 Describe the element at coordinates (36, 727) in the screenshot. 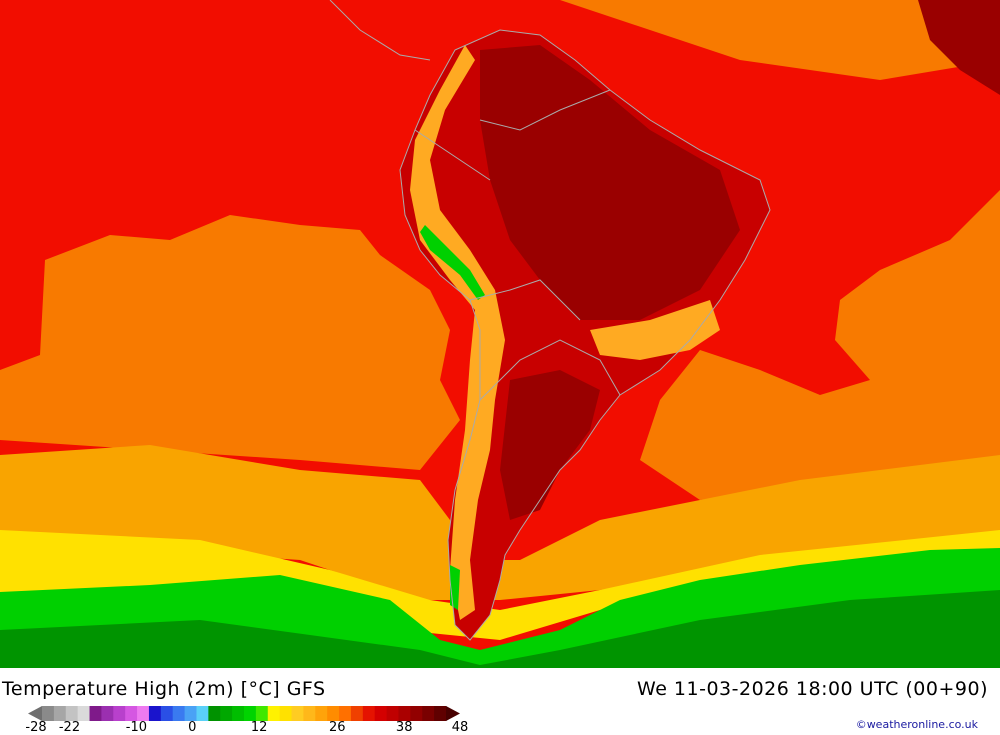

I see `legend-tick-label: -28` at that location.